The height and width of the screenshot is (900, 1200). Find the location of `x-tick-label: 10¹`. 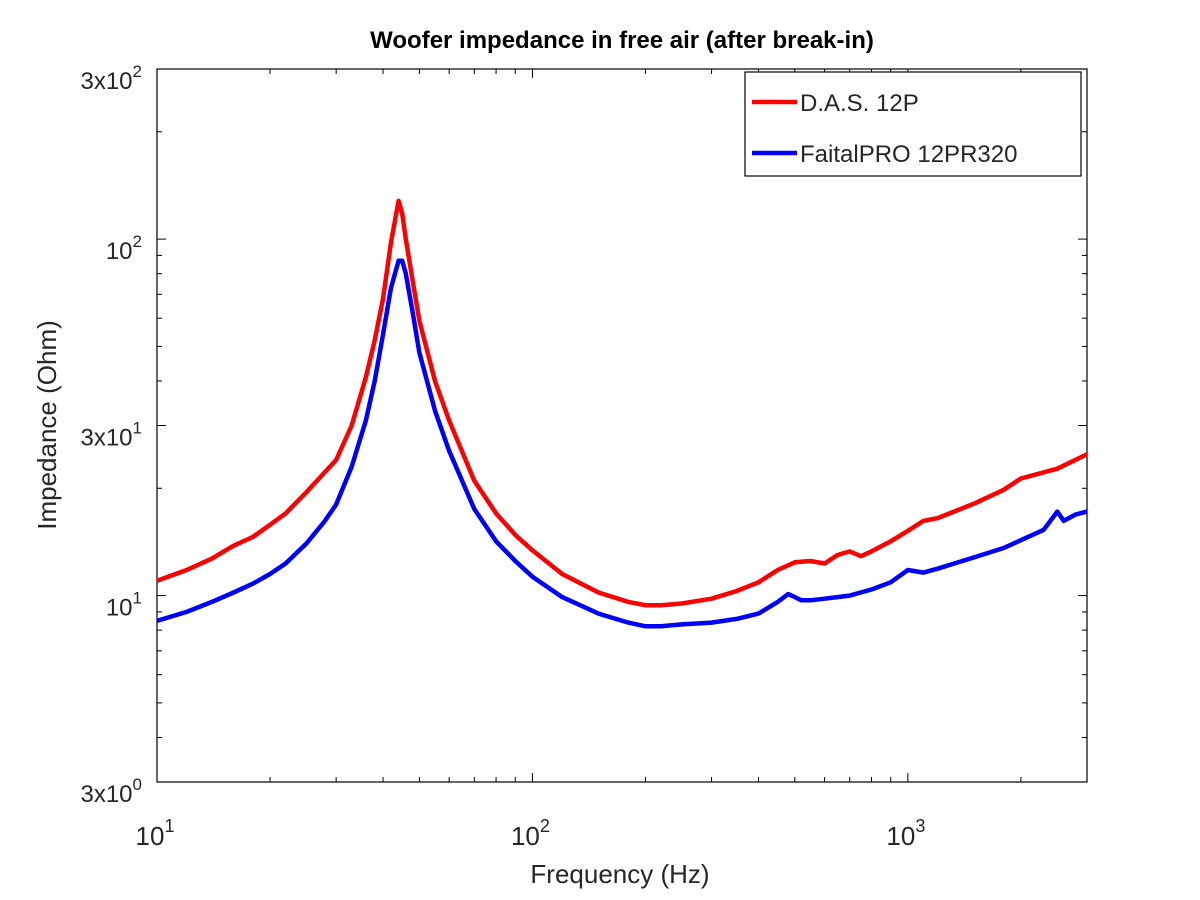

x-tick-label: 10¹ is located at coordinates (155, 833).